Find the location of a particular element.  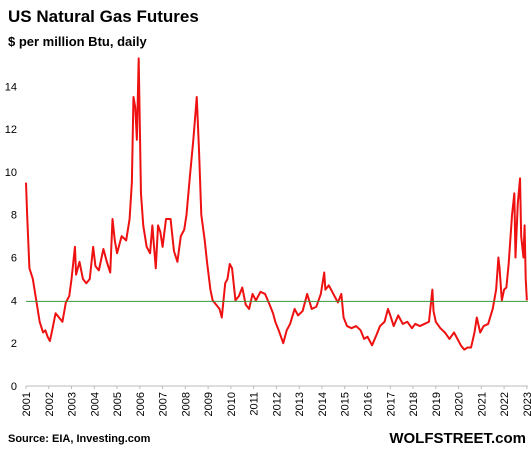

x-tick-label: 2013 is located at coordinates (300, 404).